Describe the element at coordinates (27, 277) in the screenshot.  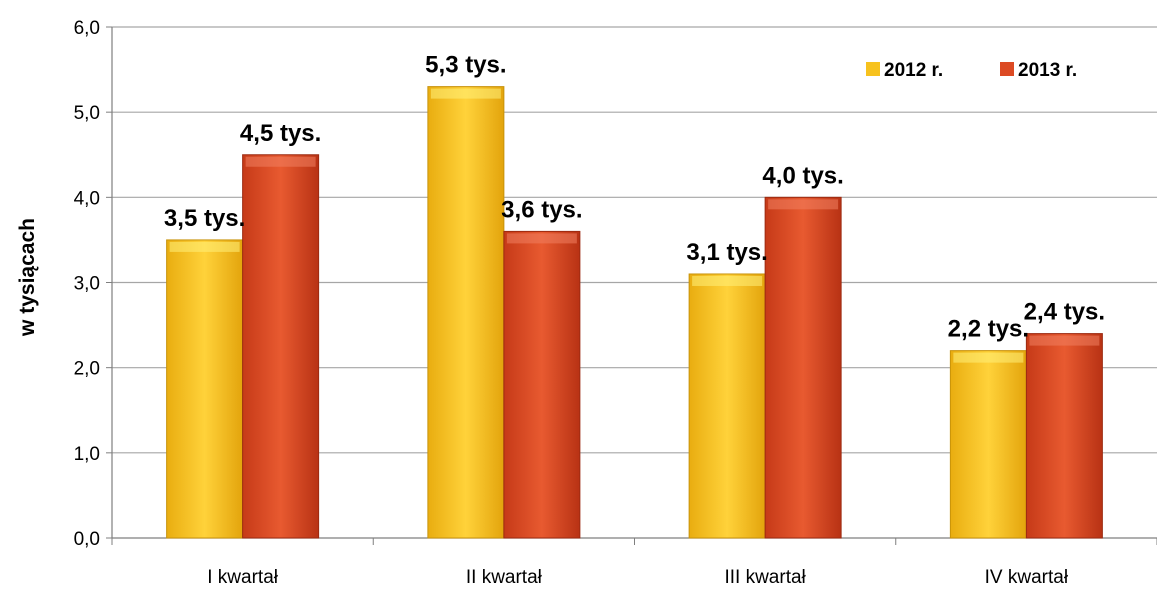
I see `y-axis-label: w tysiącach` at that location.